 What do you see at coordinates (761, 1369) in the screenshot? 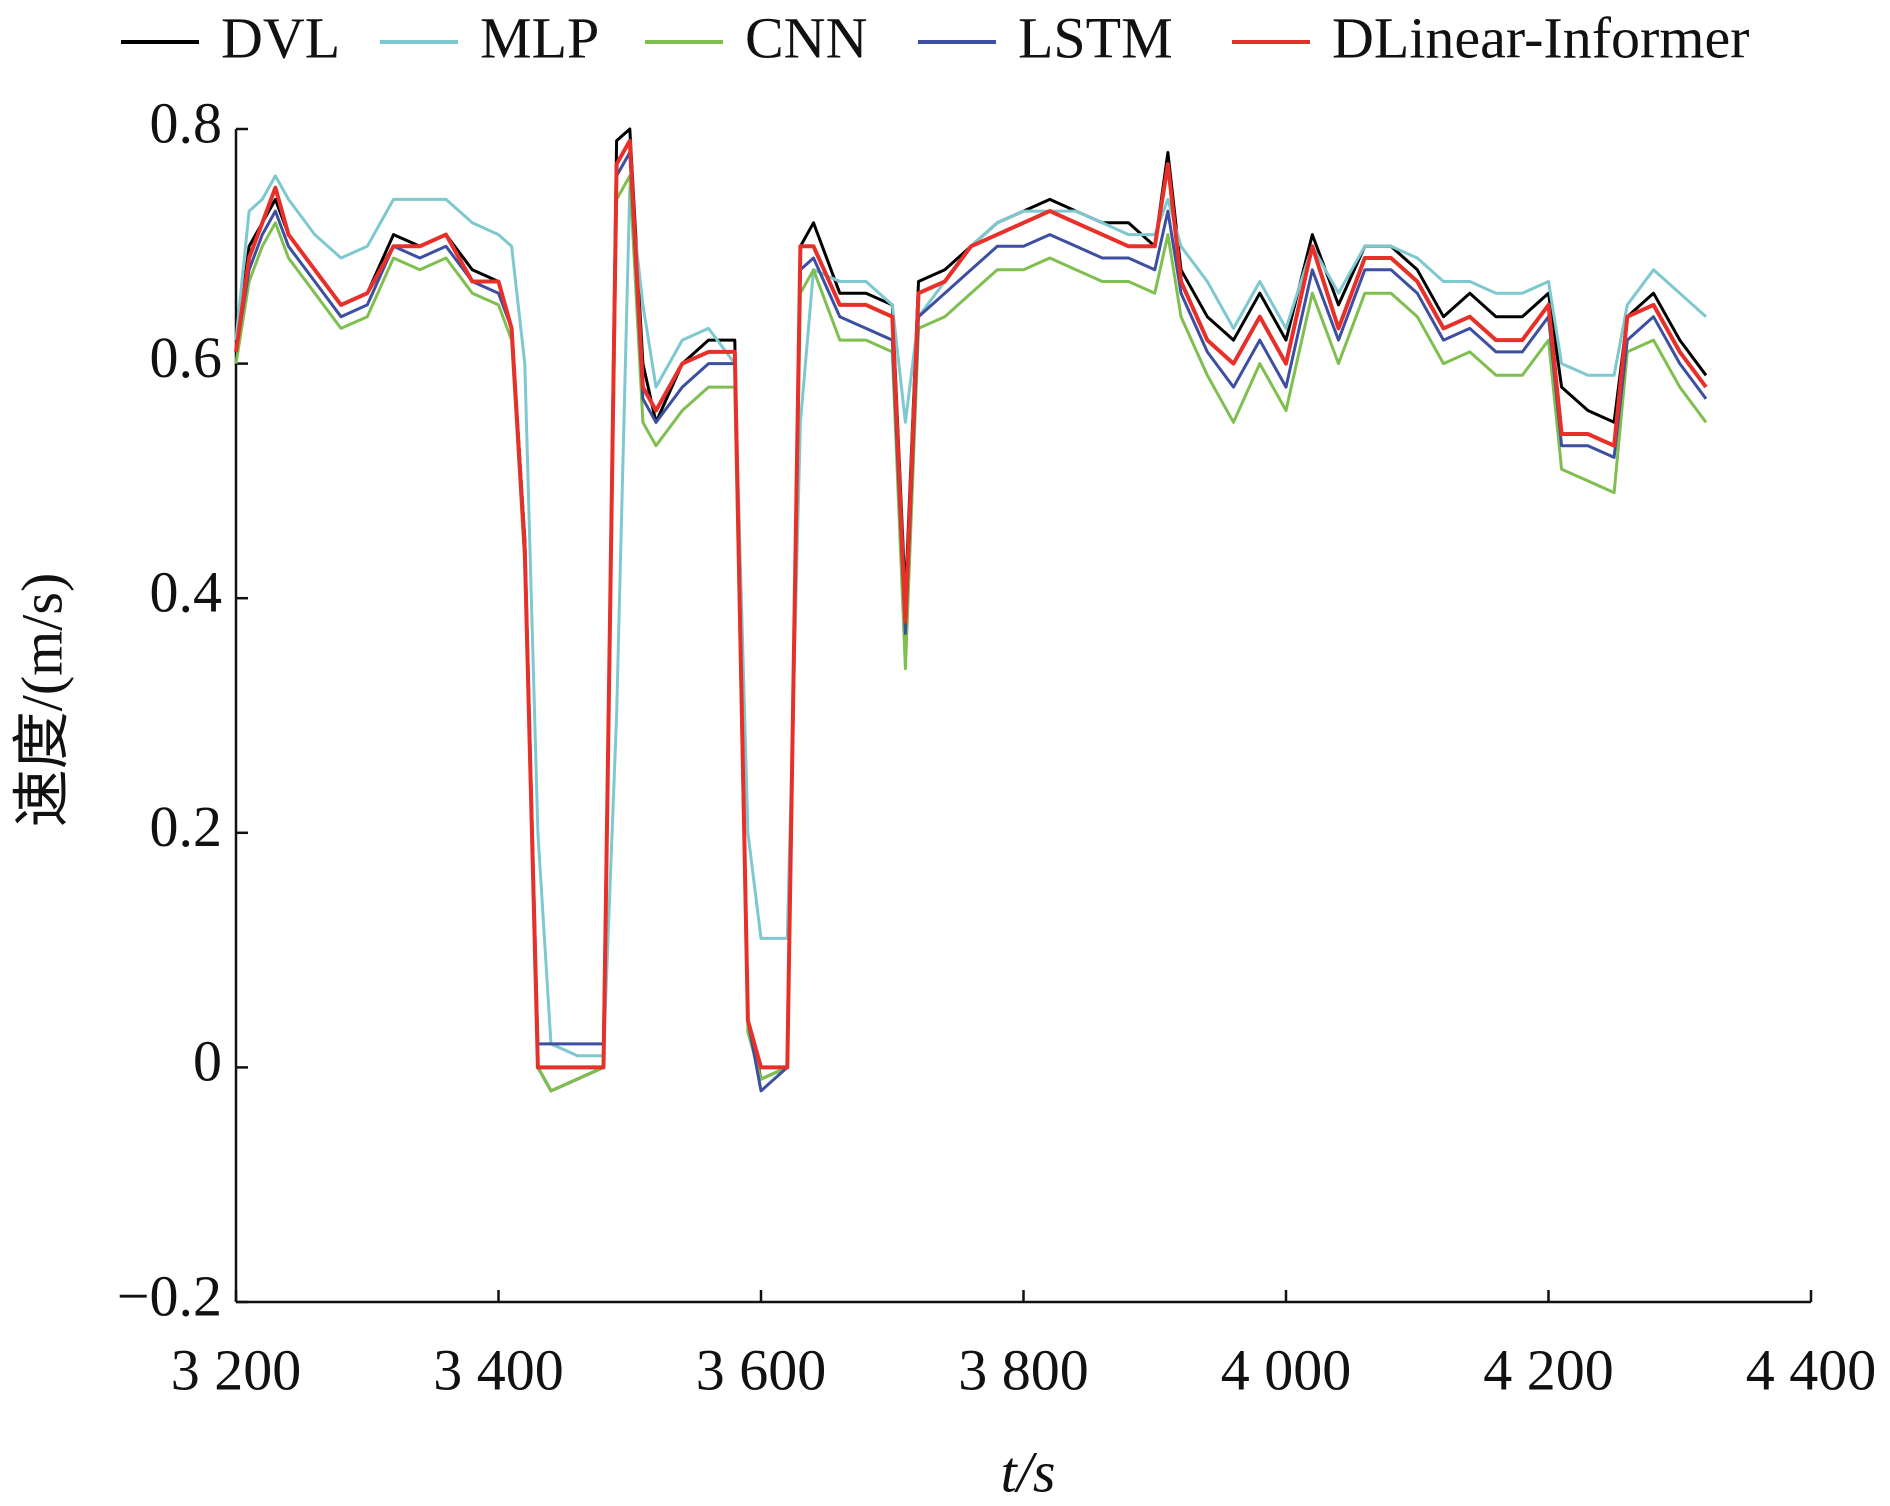
I see `x-tick-label: 3 600` at bounding box center [761, 1369].